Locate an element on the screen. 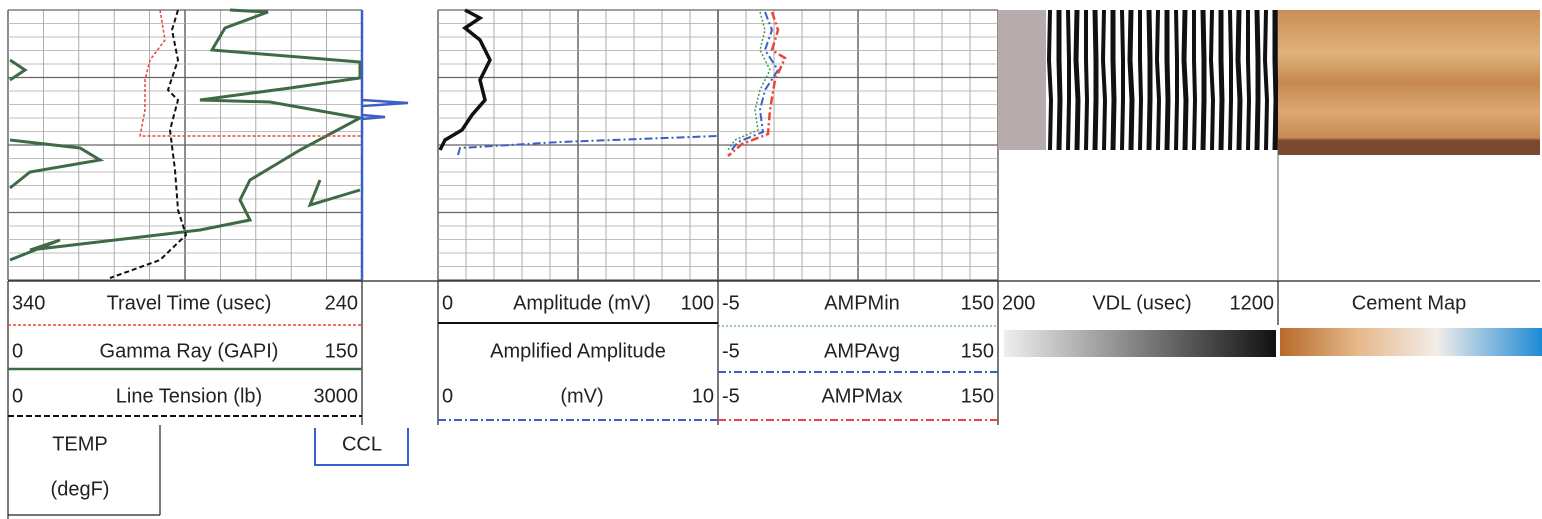  vdl-image is located at coordinates (1162, 80).